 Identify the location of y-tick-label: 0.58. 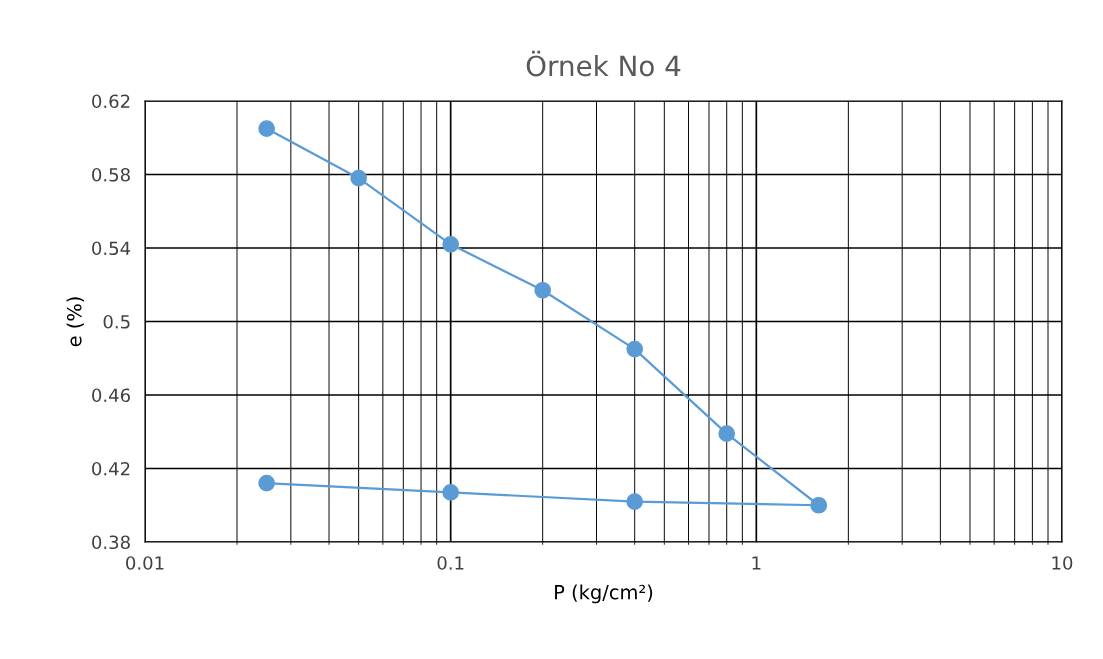
(111, 174).